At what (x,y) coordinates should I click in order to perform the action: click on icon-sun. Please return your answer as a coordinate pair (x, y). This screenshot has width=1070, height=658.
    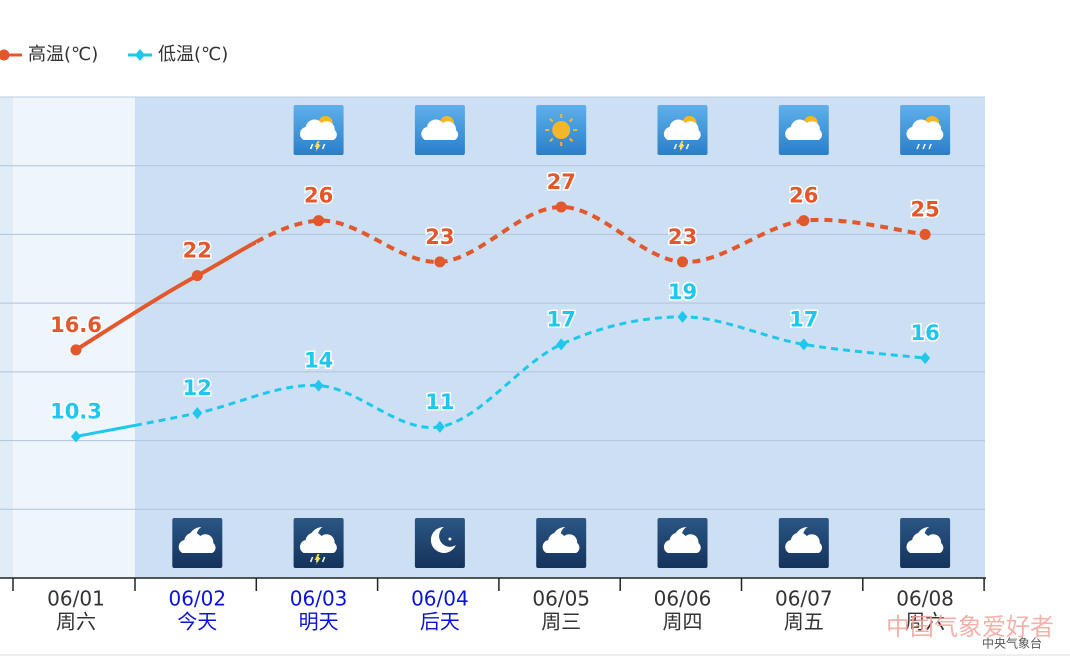
    Looking at the image, I should click on (561, 130).